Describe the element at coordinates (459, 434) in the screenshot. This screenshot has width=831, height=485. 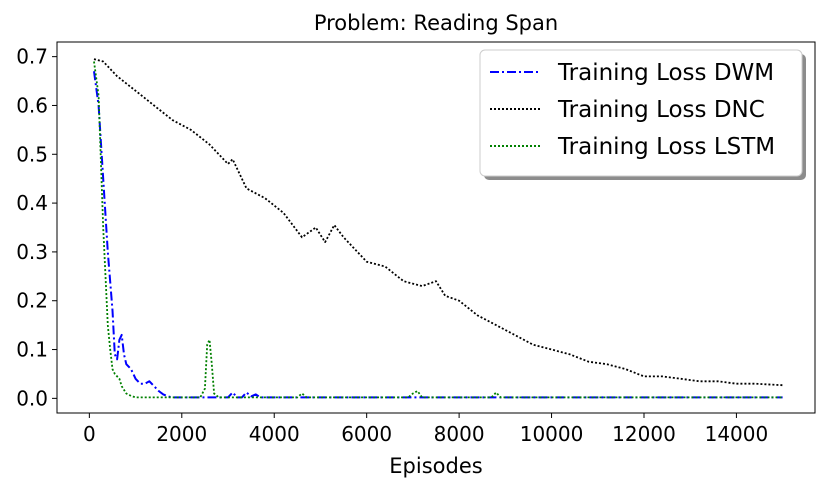
I see `x-tick-label: 8000` at that location.